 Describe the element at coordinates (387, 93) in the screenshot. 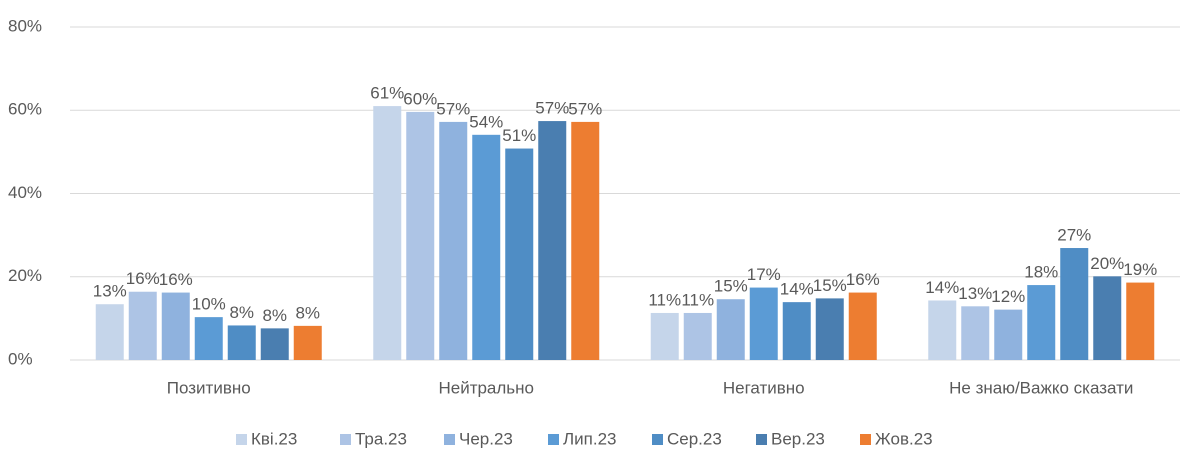

I see `data-label: 61%` at that location.